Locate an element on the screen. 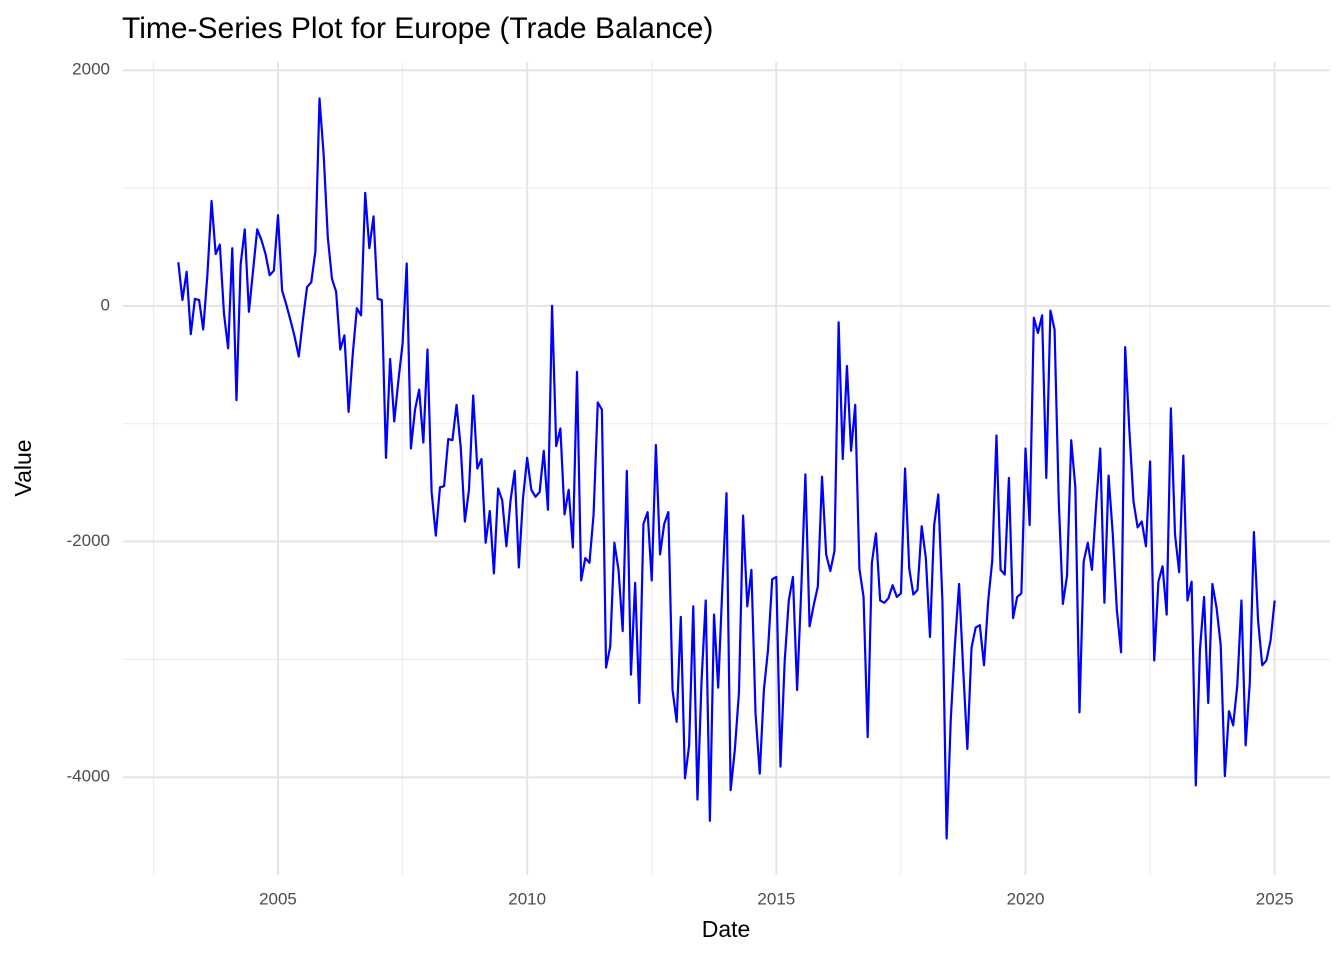 The height and width of the screenshot is (960, 1344). x-tick-label: 2005 is located at coordinates (278, 898).